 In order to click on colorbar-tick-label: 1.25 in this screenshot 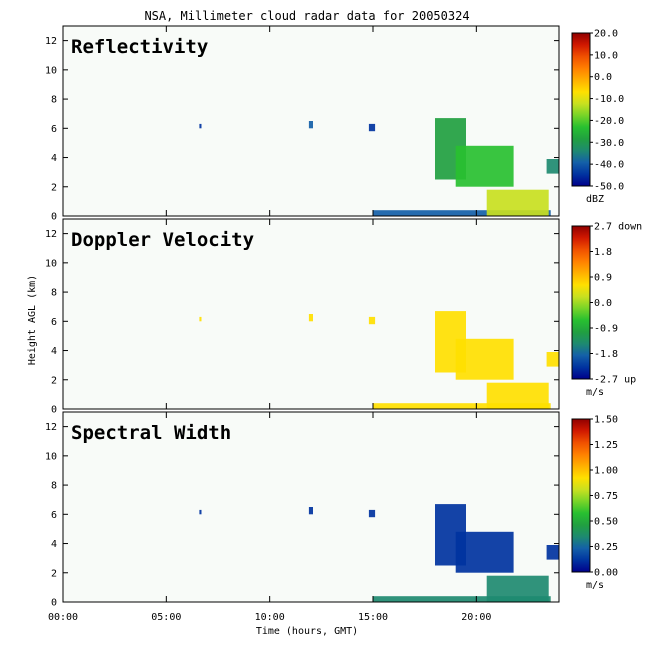, I will do `click(606, 445)`.